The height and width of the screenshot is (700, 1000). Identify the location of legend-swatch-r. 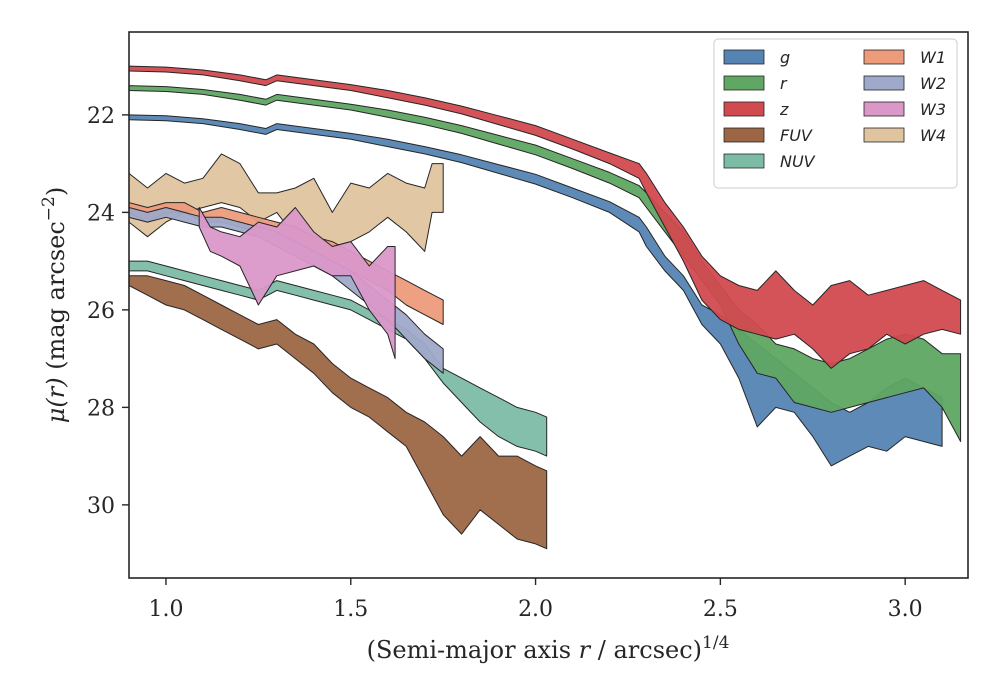
(744, 83).